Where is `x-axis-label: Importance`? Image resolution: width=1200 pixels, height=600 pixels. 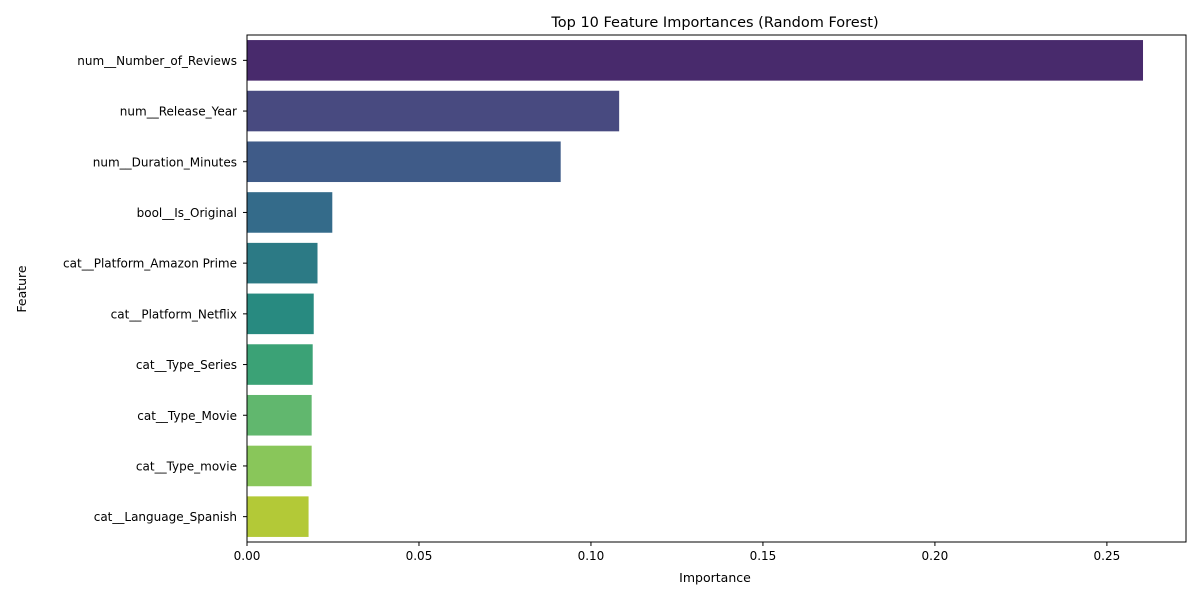 x-axis-label: Importance is located at coordinates (715, 577).